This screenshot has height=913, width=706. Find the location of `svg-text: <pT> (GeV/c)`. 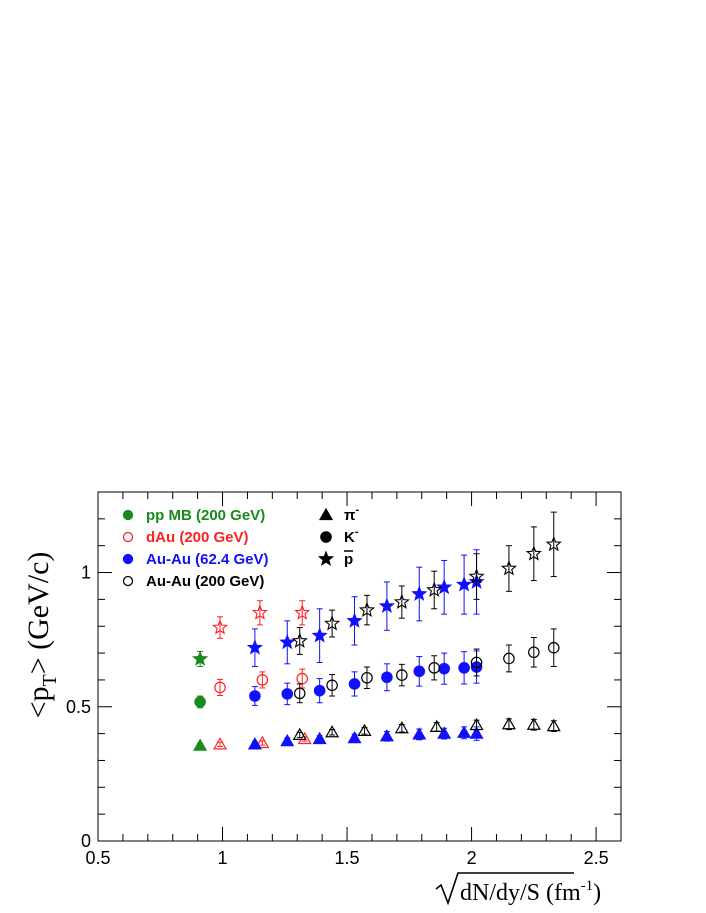

svg-text: <pT> (GeV/c) is located at coordinates (41, 635).